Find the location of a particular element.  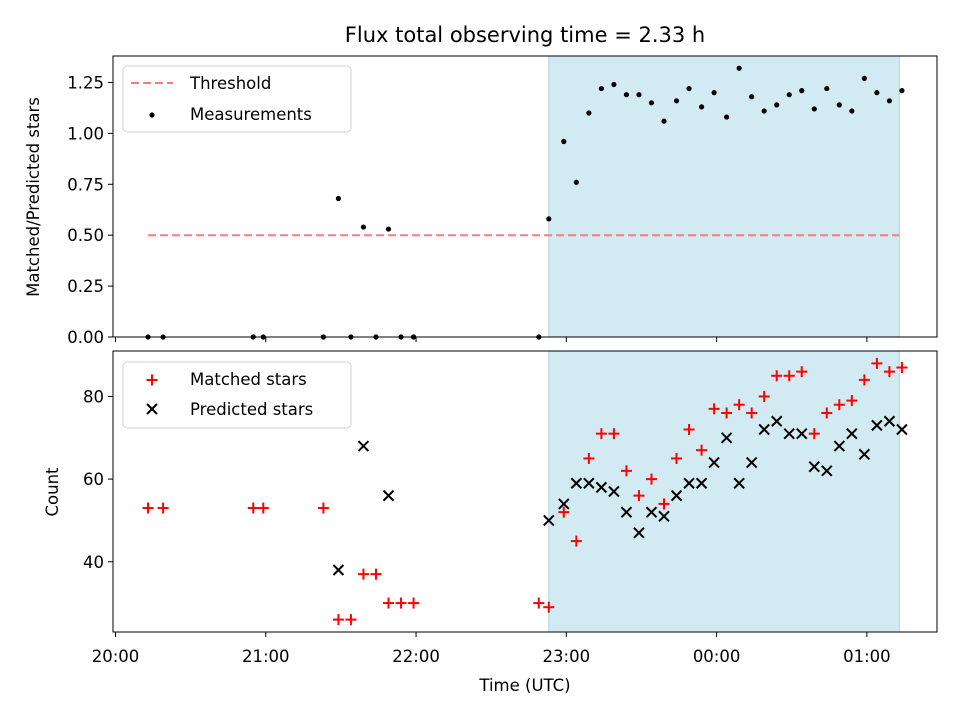

top-legend-box is located at coordinates (237, 99).